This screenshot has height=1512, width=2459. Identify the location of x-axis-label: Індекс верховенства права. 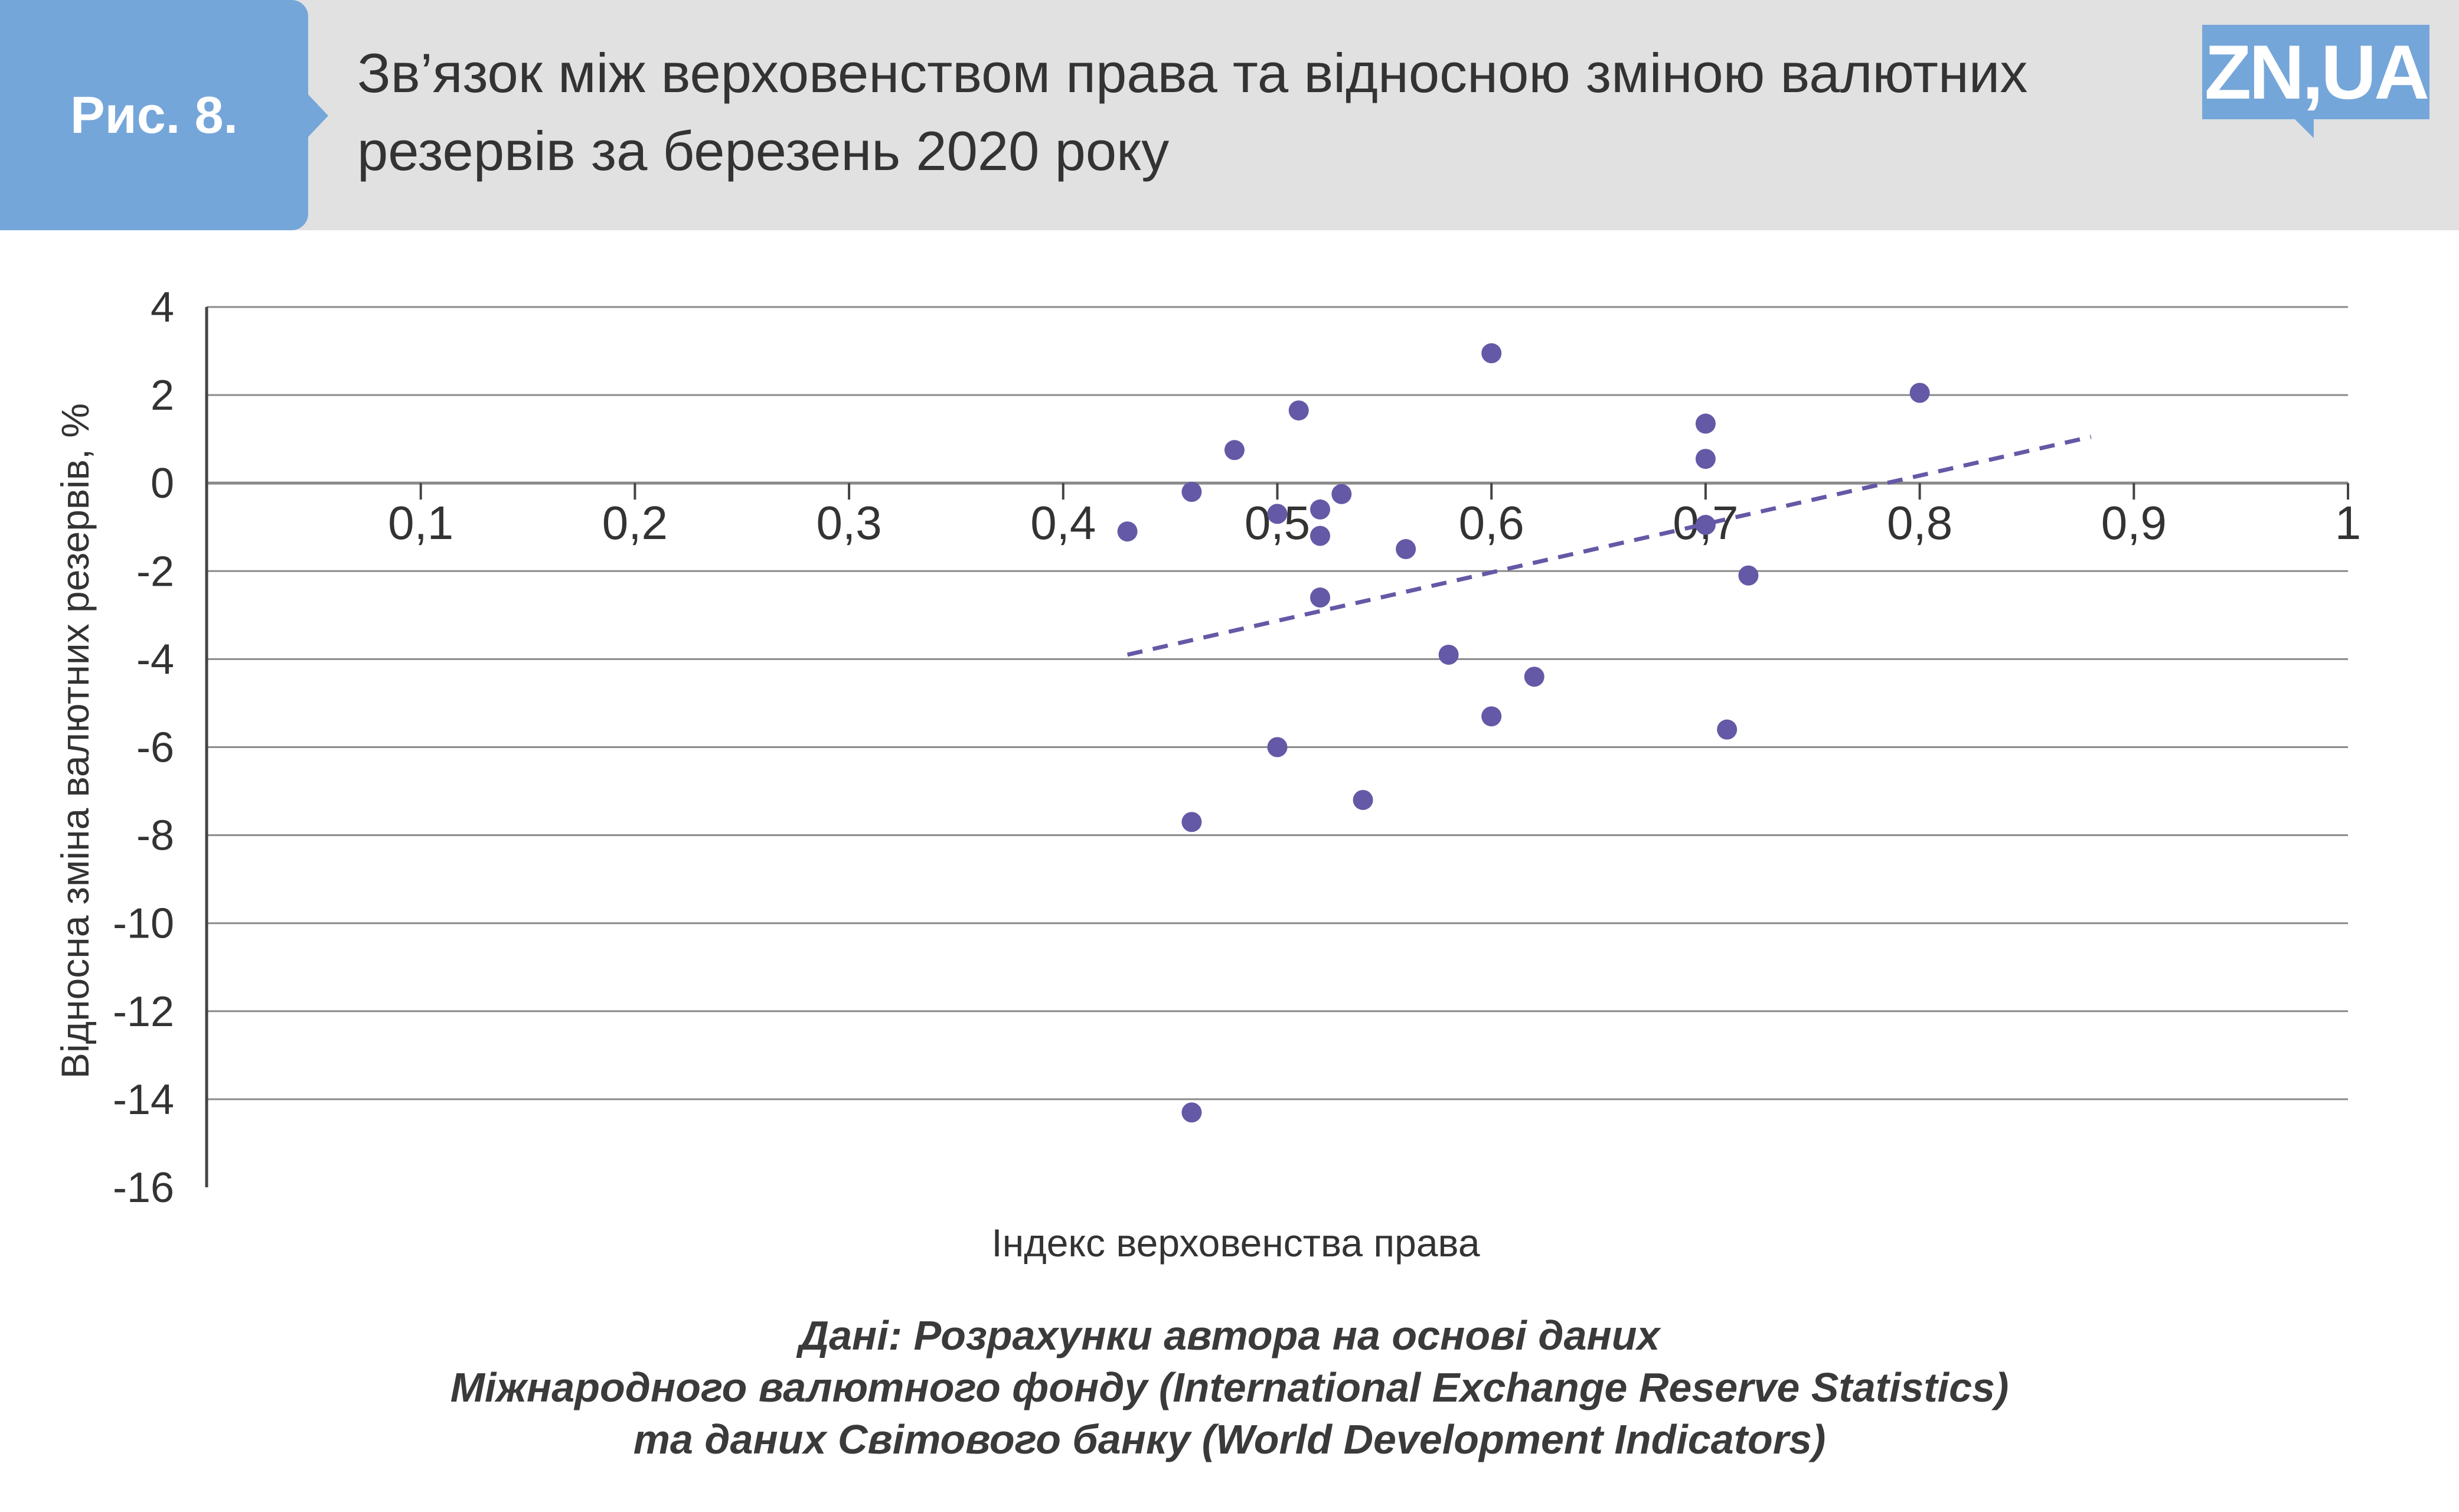
(1235, 1243).